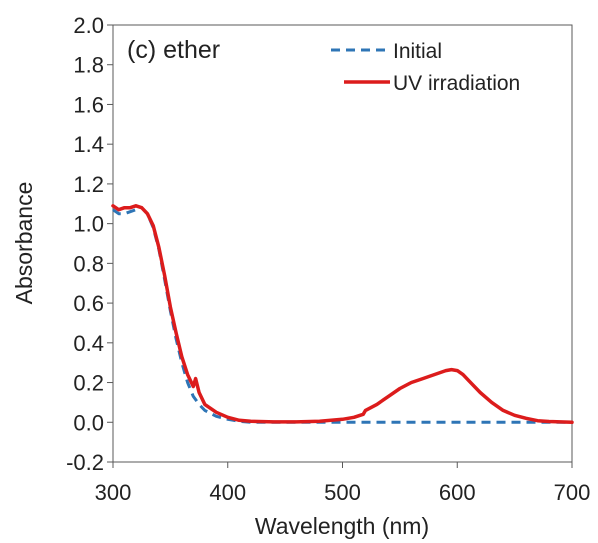 The width and height of the screenshot is (598, 543). I want to click on x-tick-label: 700, so click(572, 492).